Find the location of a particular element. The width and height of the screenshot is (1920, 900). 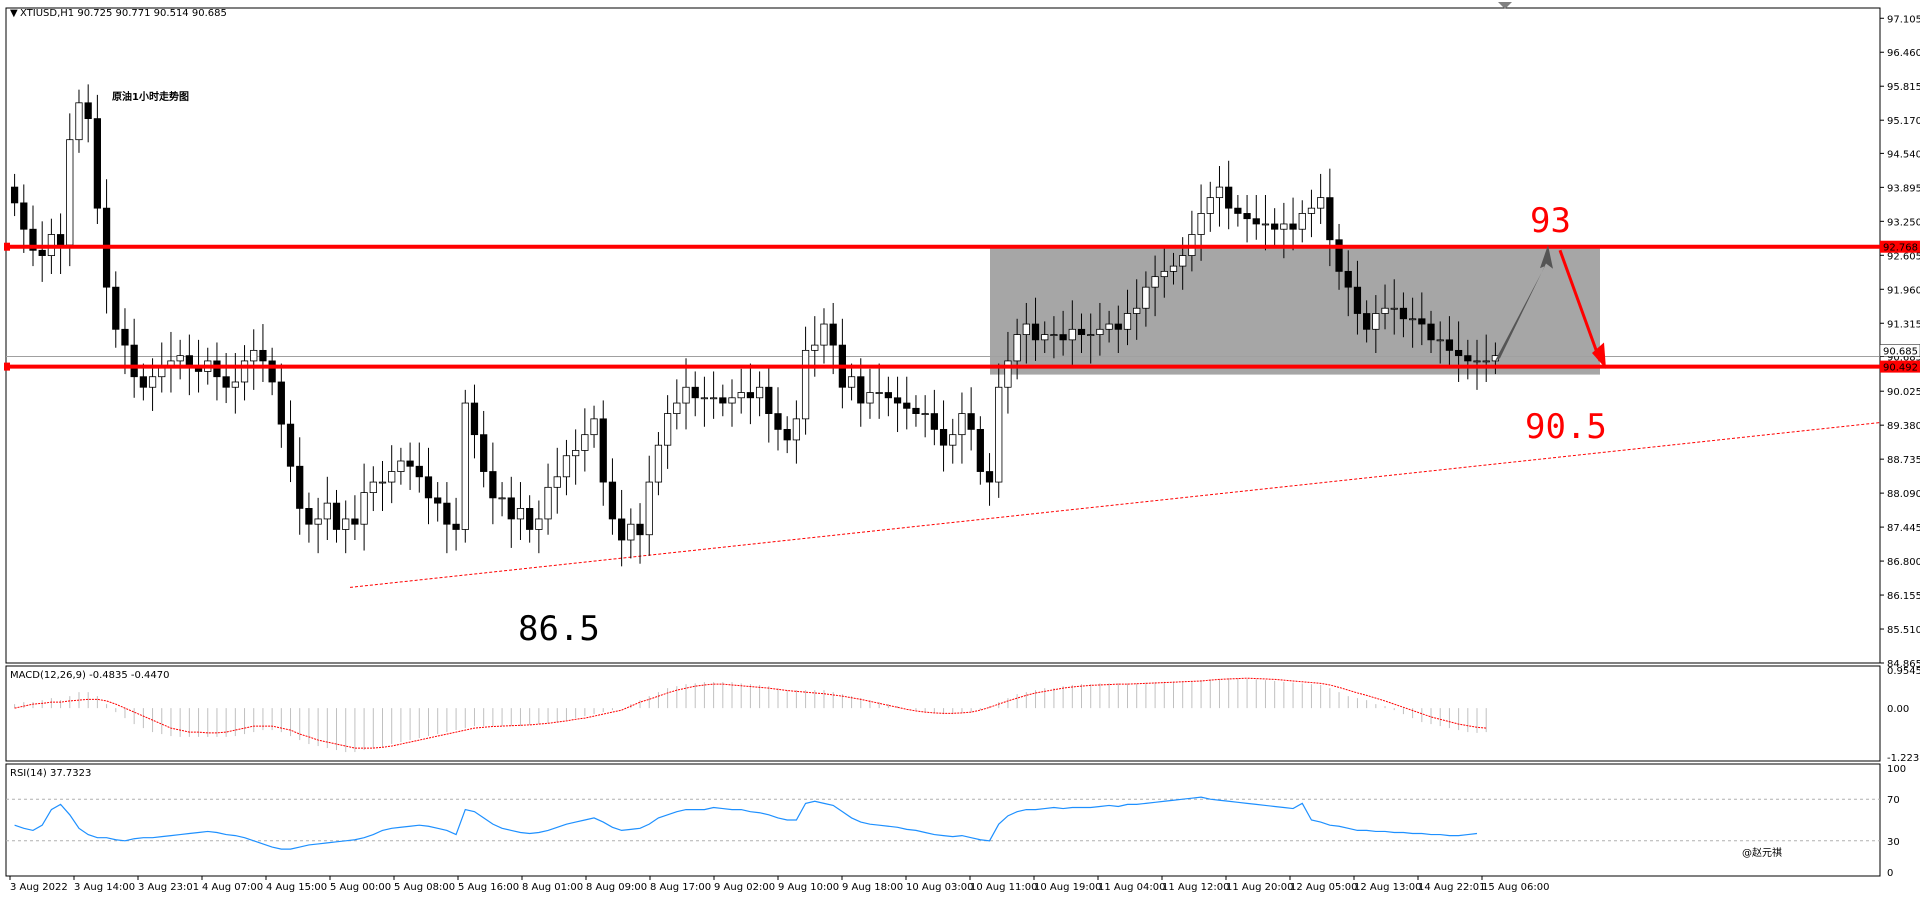

price-tick-label: 88.735 is located at coordinates (1903, 460).